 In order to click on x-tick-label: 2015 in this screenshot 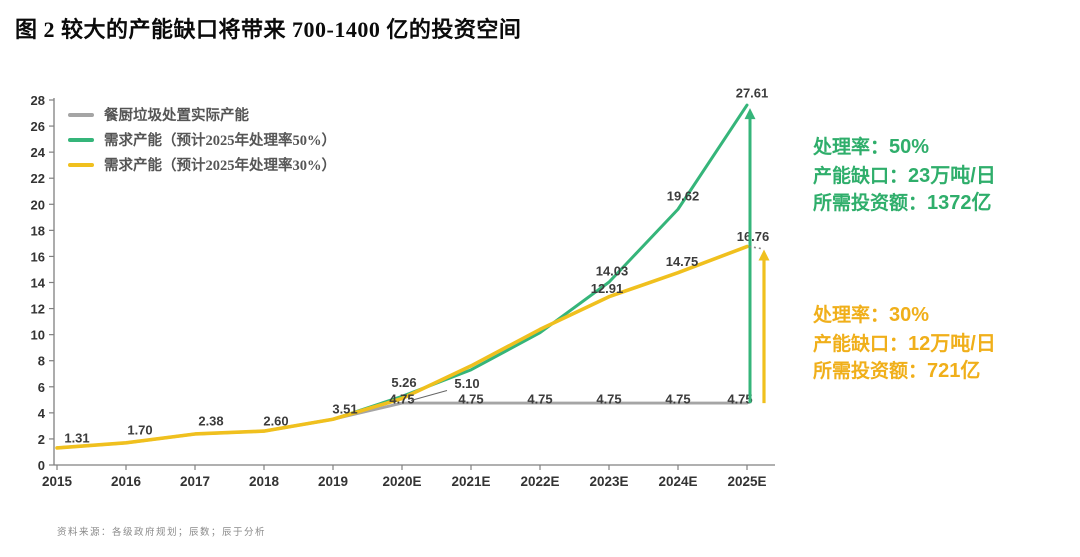, I will do `click(57, 481)`.